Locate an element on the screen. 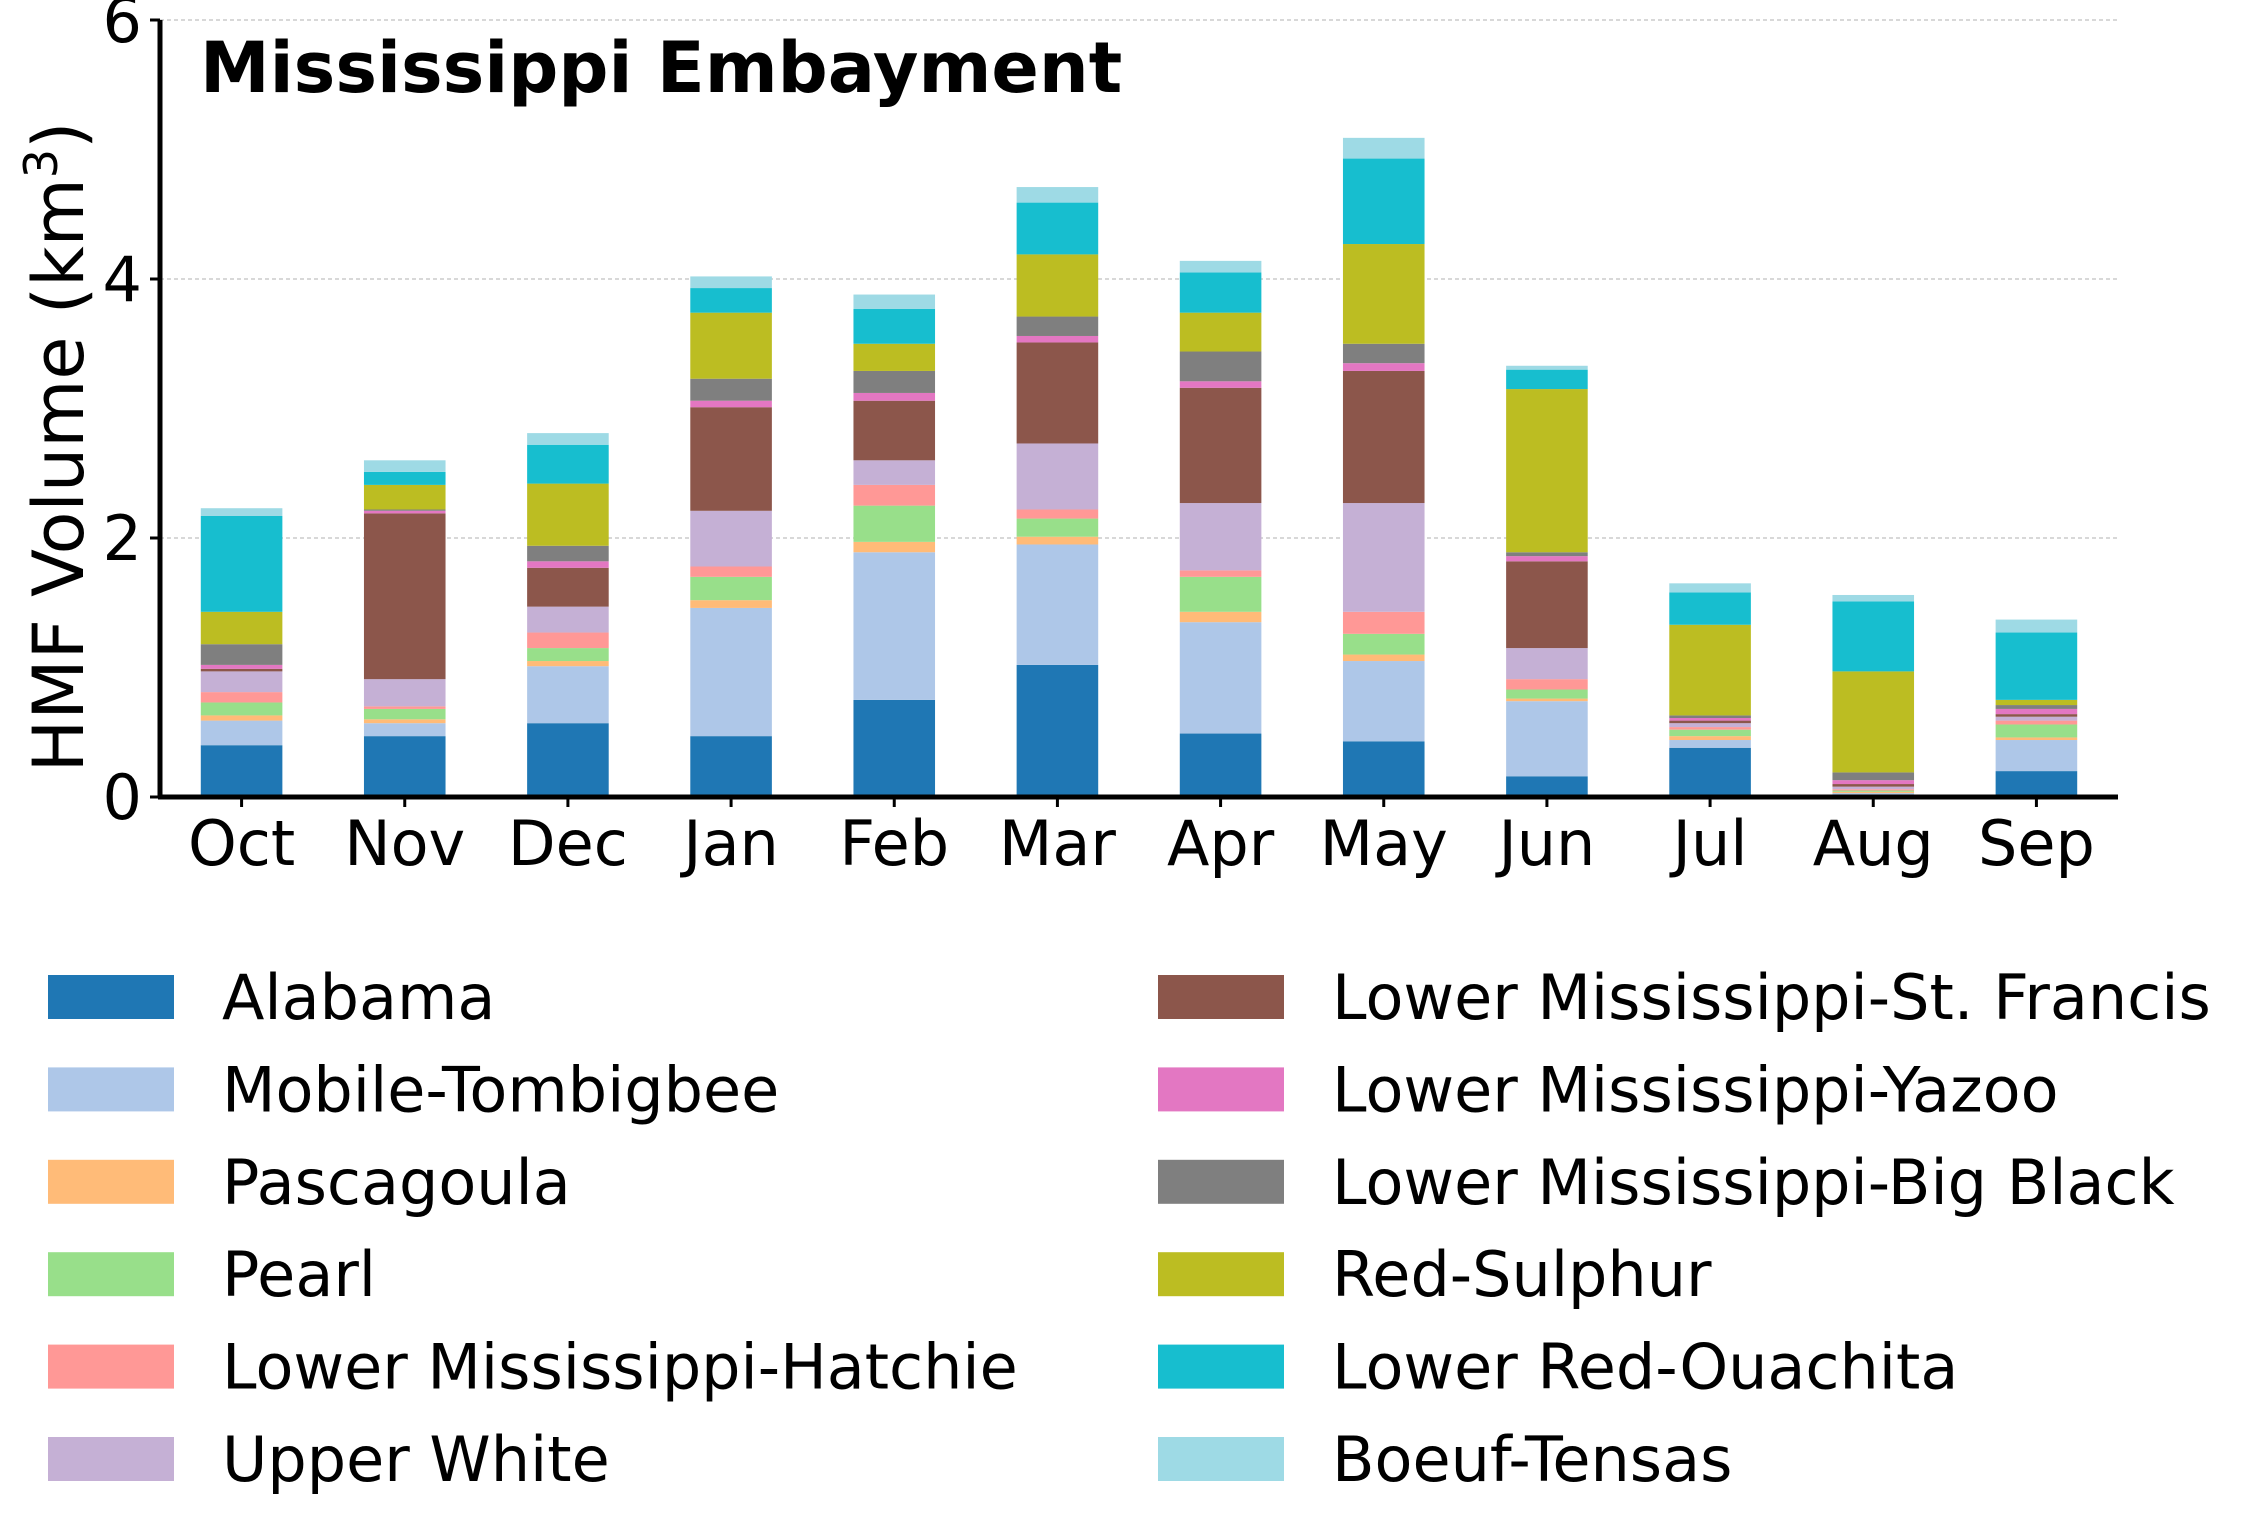 The image size is (2244, 1520). bar-may-lower-mississippi-hatchie is located at coordinates (1383, 622).